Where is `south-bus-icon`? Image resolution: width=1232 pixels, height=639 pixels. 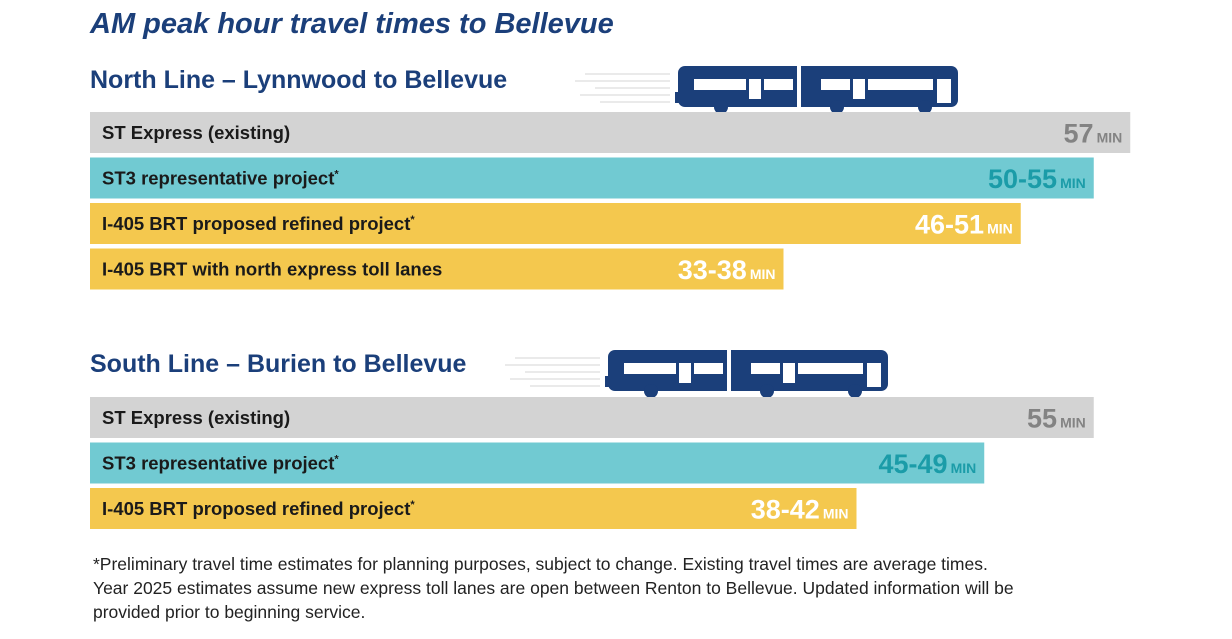
south-bus-icon is located at coordinates (696, 374).